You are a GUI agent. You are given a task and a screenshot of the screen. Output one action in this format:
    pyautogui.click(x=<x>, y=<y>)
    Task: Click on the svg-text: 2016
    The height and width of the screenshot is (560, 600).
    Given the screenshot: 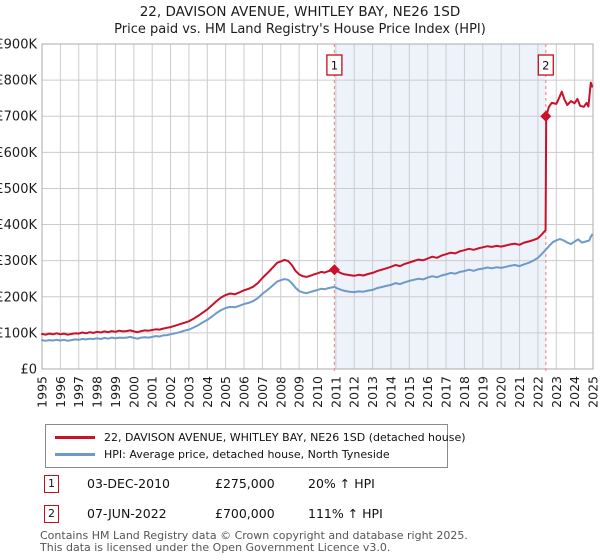 What is the action you would take?
    pyautogui.click(x=427, y=392)
    